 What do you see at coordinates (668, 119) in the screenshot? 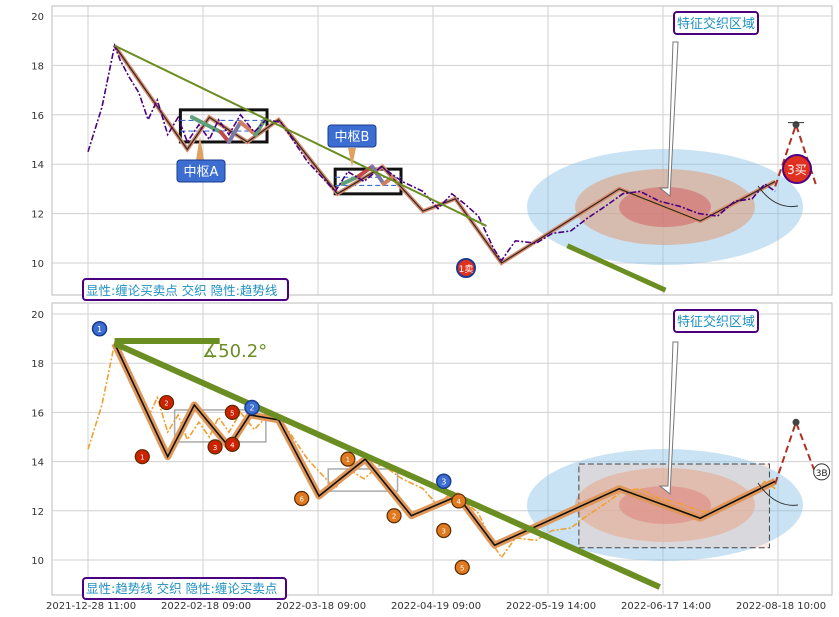
I see `top-callout-arrow` at bounding box center [668, 119].